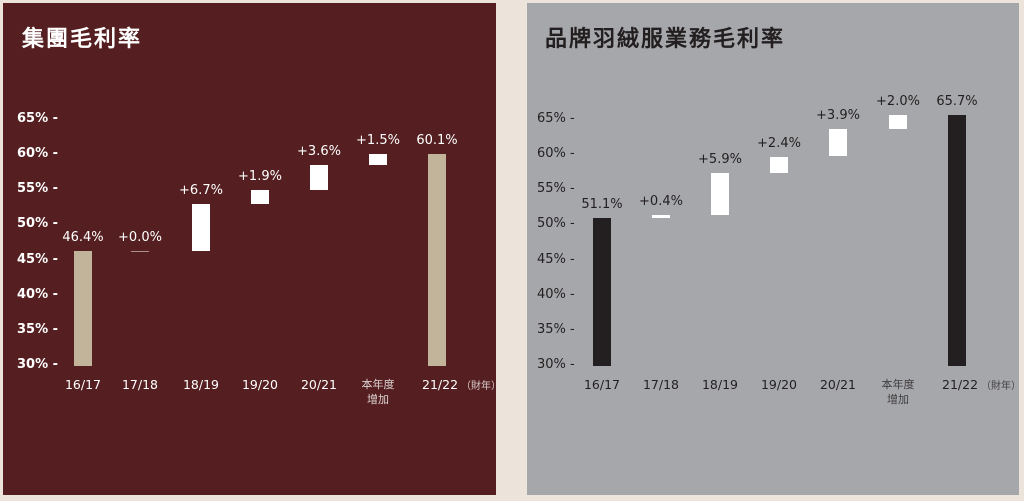  Describe the element at coordinates (720, 160) in the screenshot. I see `data-label: +5.9%` at that location.